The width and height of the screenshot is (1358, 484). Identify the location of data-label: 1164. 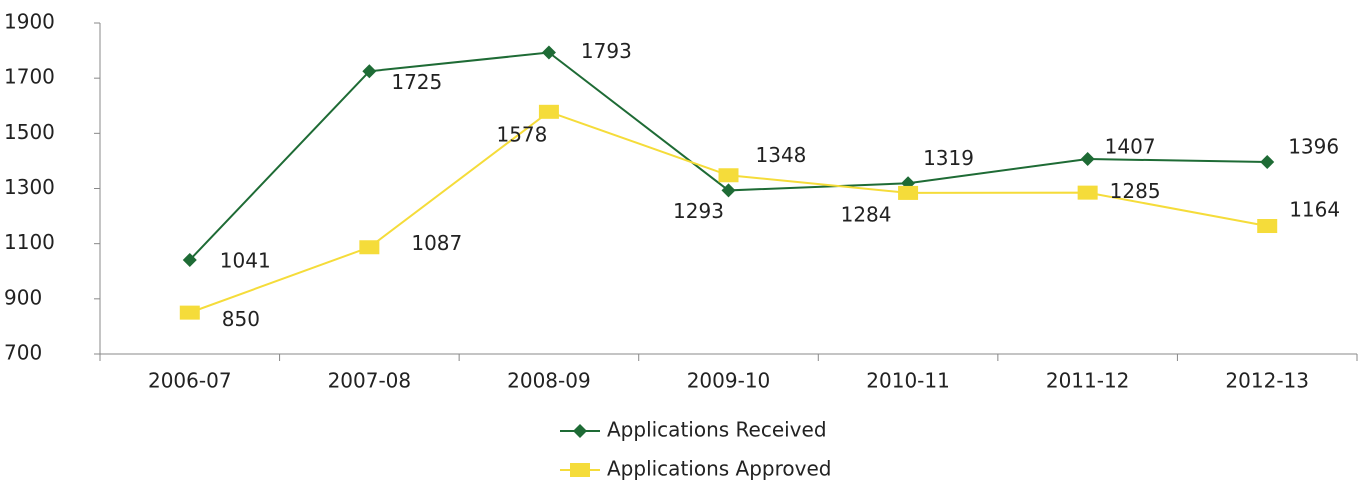
(1314, 210).